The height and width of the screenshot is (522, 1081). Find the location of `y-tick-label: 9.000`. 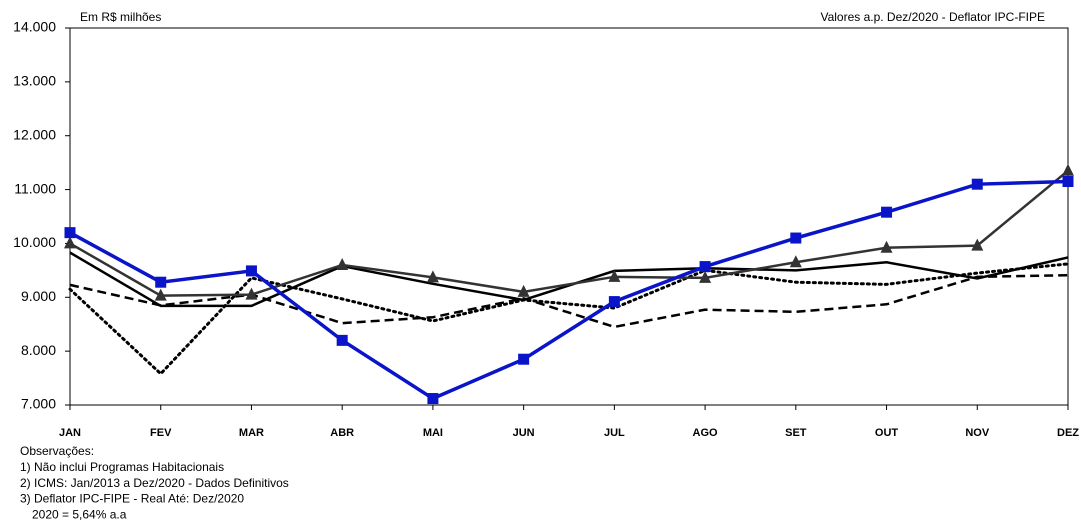

y-tick-label: 9.000 is located at coordinates (38, 296).